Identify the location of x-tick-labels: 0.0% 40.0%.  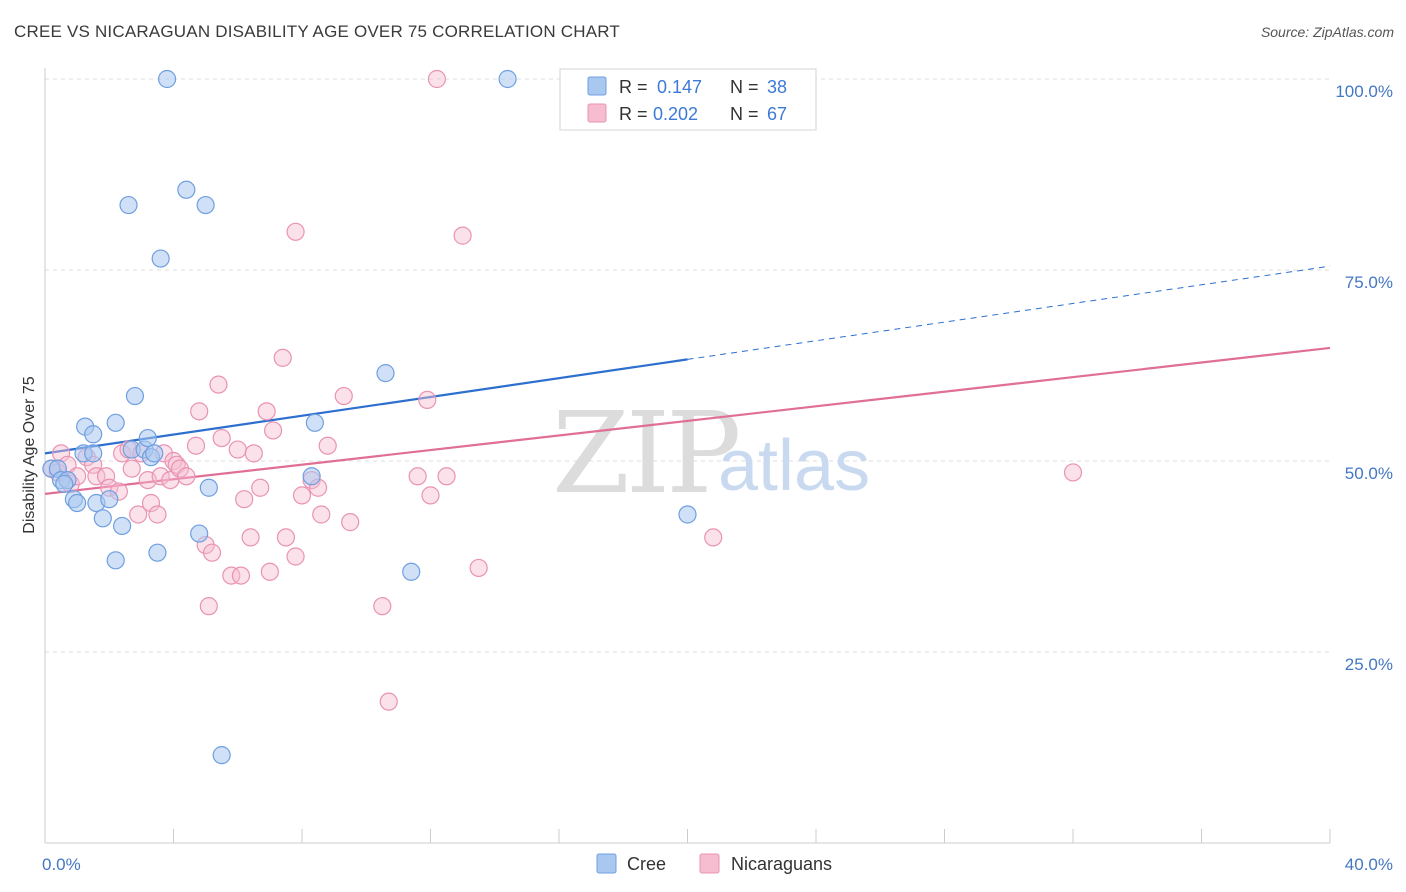
(717, 864).